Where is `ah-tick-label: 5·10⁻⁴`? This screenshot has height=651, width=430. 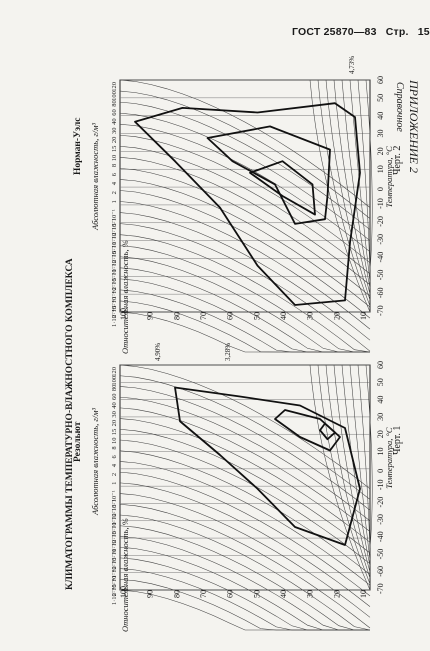
ah-tick-label: 5·10⁻⁴ is located at coordinates (114, 299).